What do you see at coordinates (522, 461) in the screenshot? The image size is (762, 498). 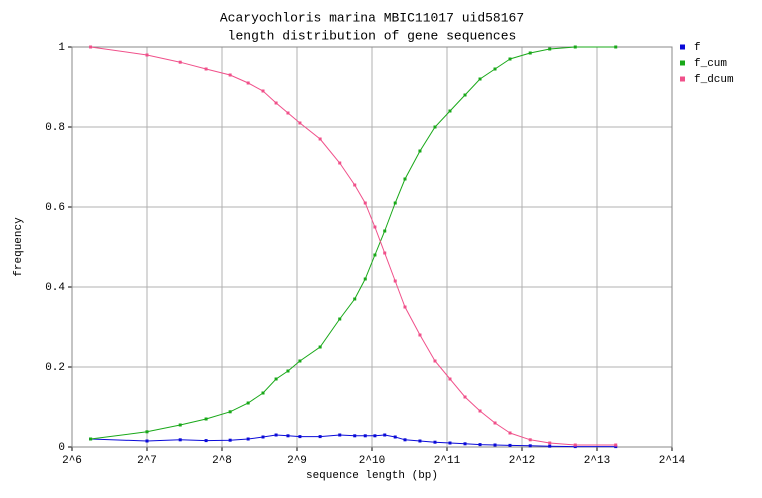 I see `x-tick-label: 2^12` at bounding box center [522, 461].